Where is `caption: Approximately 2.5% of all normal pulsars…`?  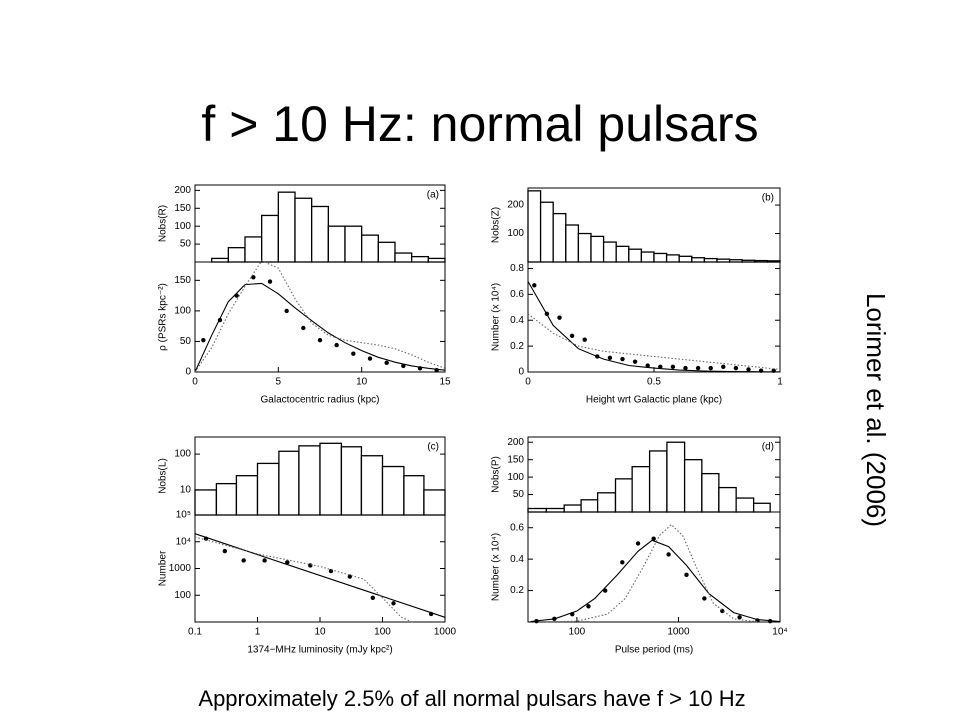 caption: Approximately 2.5% of all normal pulsars… is located at coordinates (471, 698).